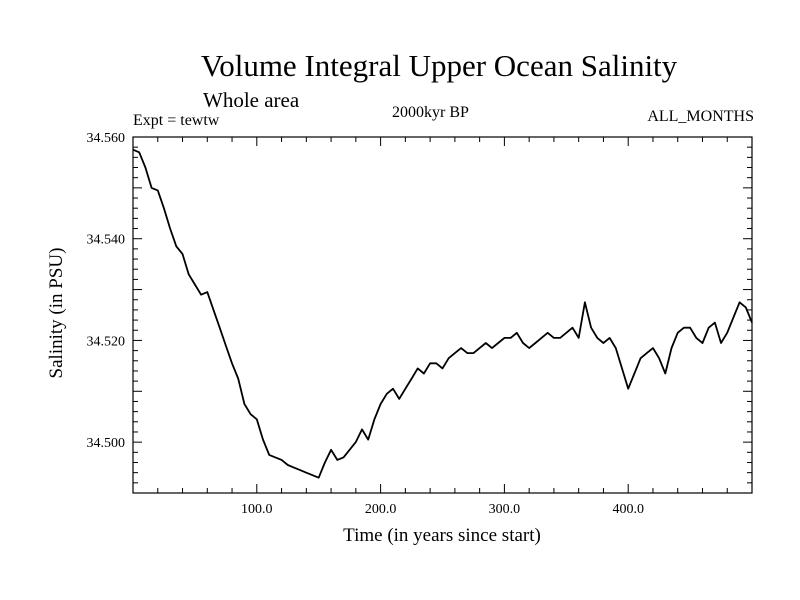 This screenshot has width=800, height=600. What do you see at coordinates (257, 509) in the screenshot?
I see `x-tick-label: 100.0` at bounding box center [257, 509].